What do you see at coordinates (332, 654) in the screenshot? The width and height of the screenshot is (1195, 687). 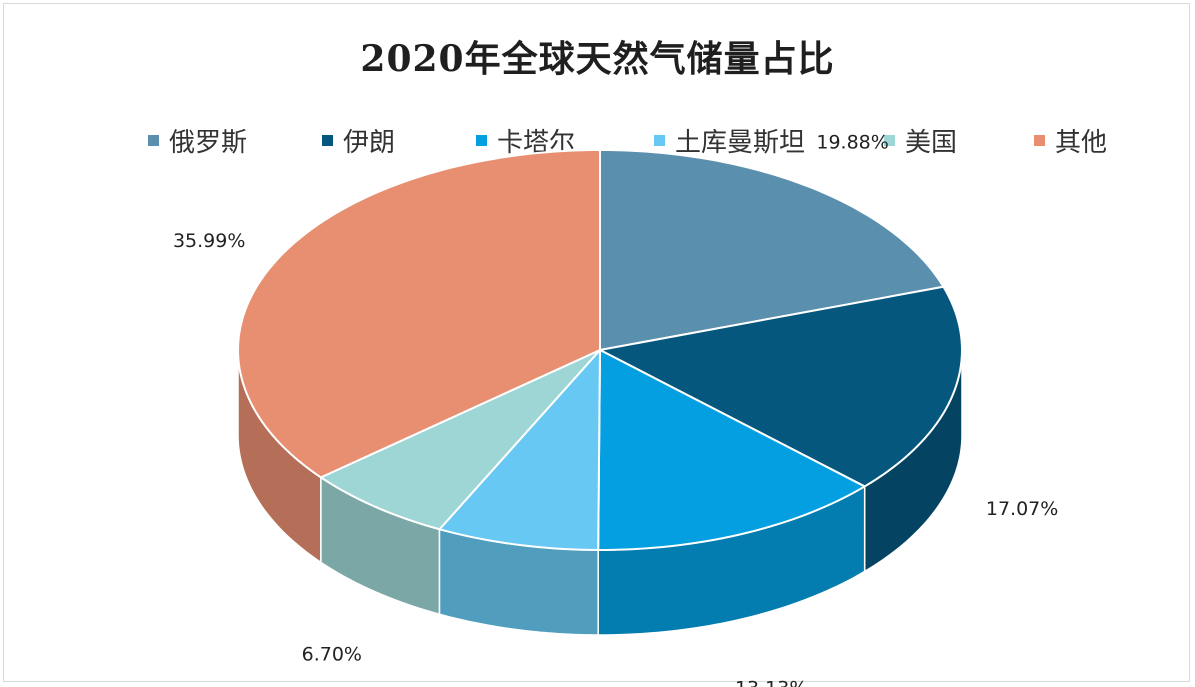 I see `data-label: 6.70%` at bounding box center [332, 654].